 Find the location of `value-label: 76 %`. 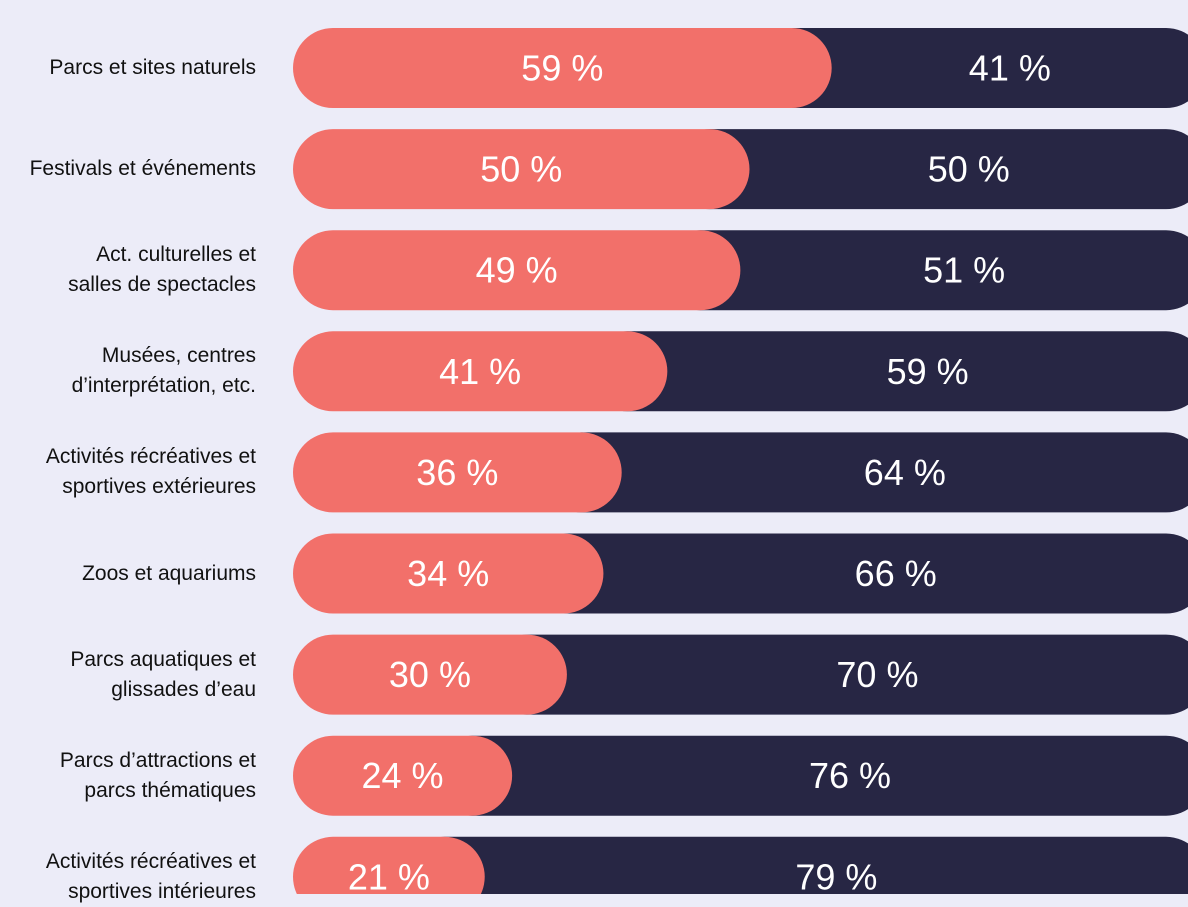

value-label: 76 % is located at coordinates (850, 775).